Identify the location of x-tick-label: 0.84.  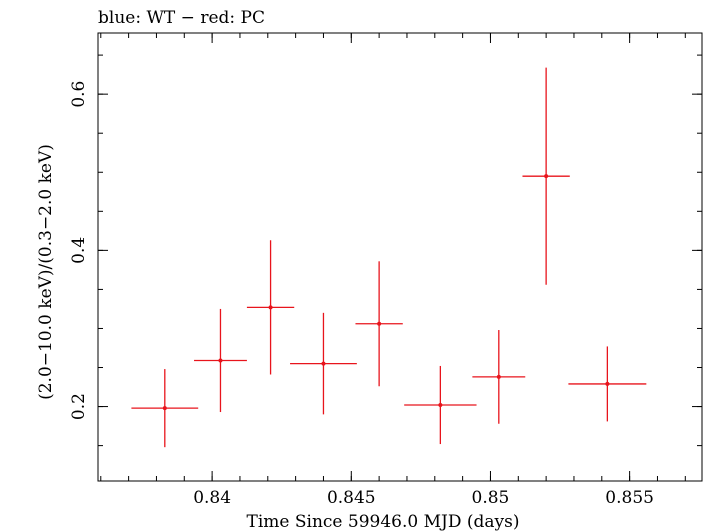
(212, 498).